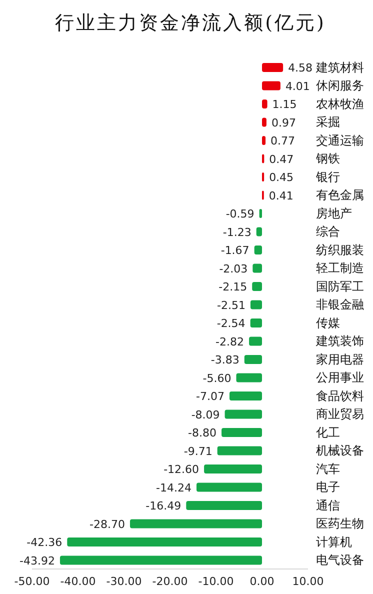  I want to click on y-tick-label: 机械设备, so click(340, 451).